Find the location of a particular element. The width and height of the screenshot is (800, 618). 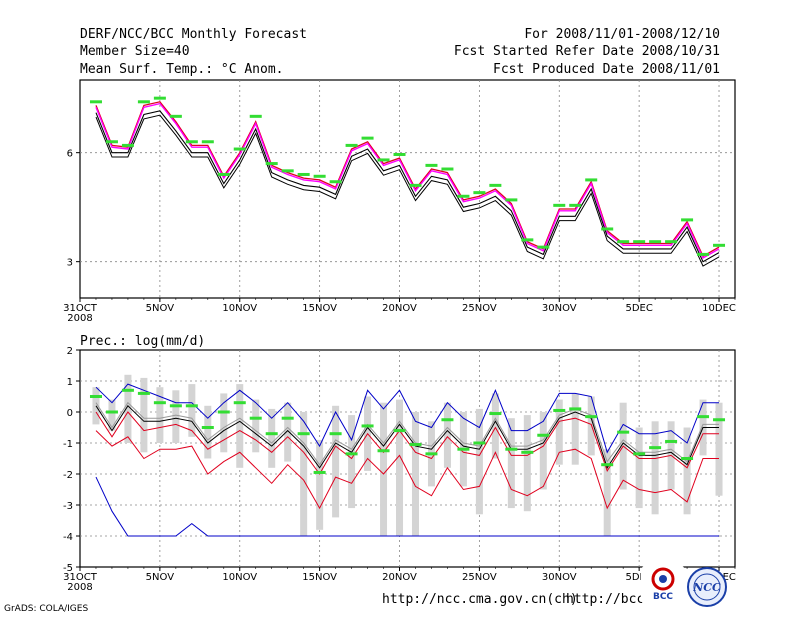

x-tick-label: 20NOV is located at coordinates (399, 577).